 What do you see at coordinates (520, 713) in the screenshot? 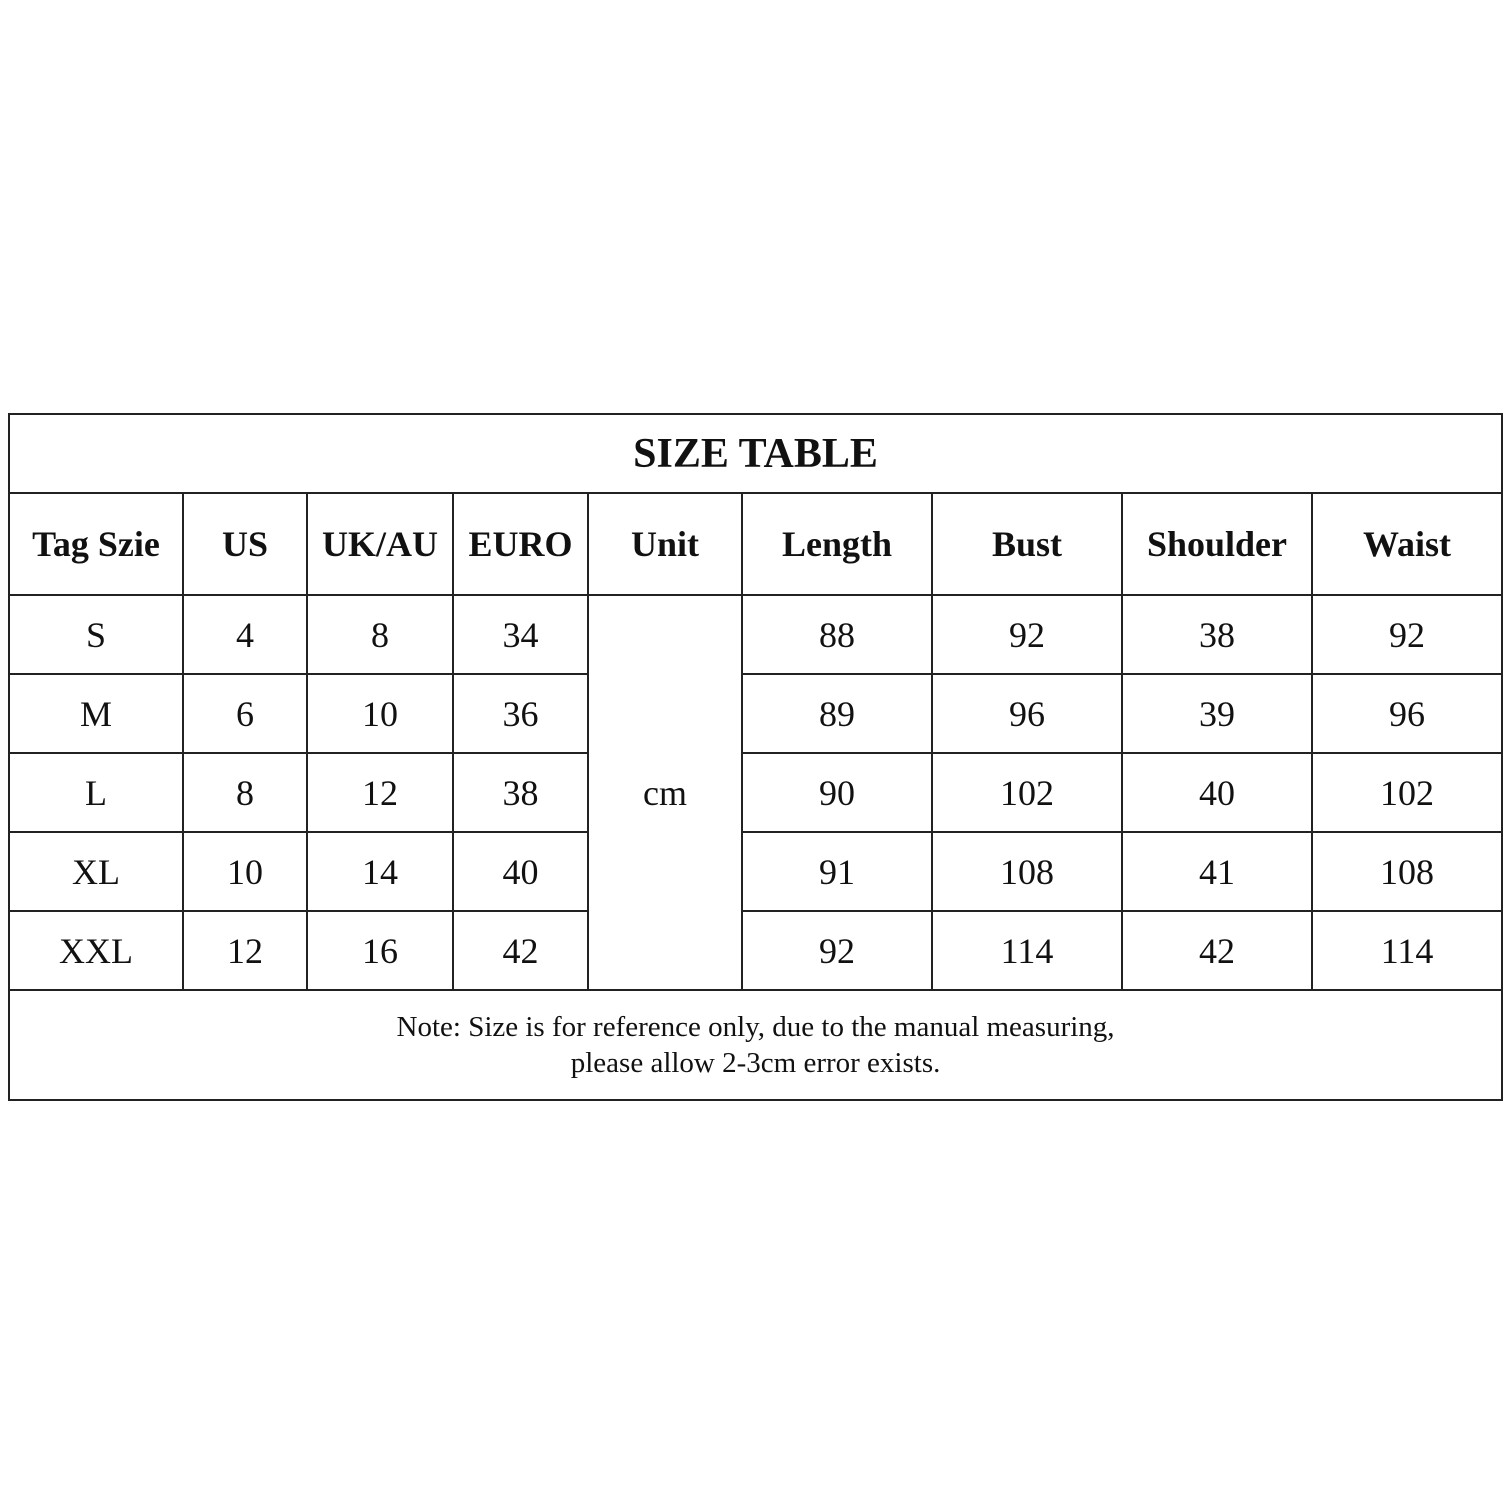
I see `cell-euro: 36` at bounding box center [520, 713].